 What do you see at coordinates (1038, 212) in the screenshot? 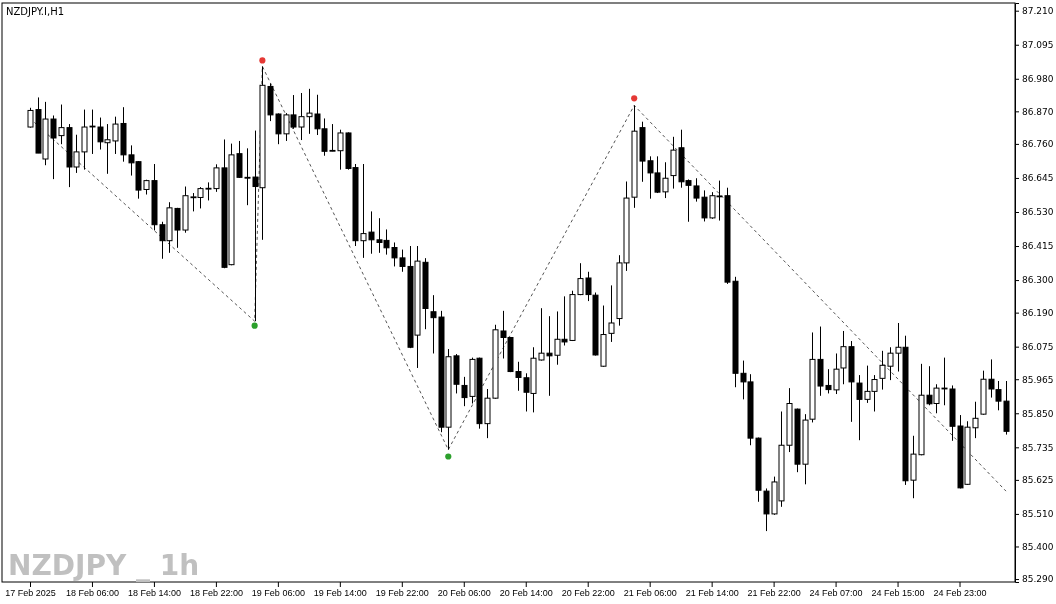
I see `y-tick-label: 86.530` at bounding box center [1038, 212].